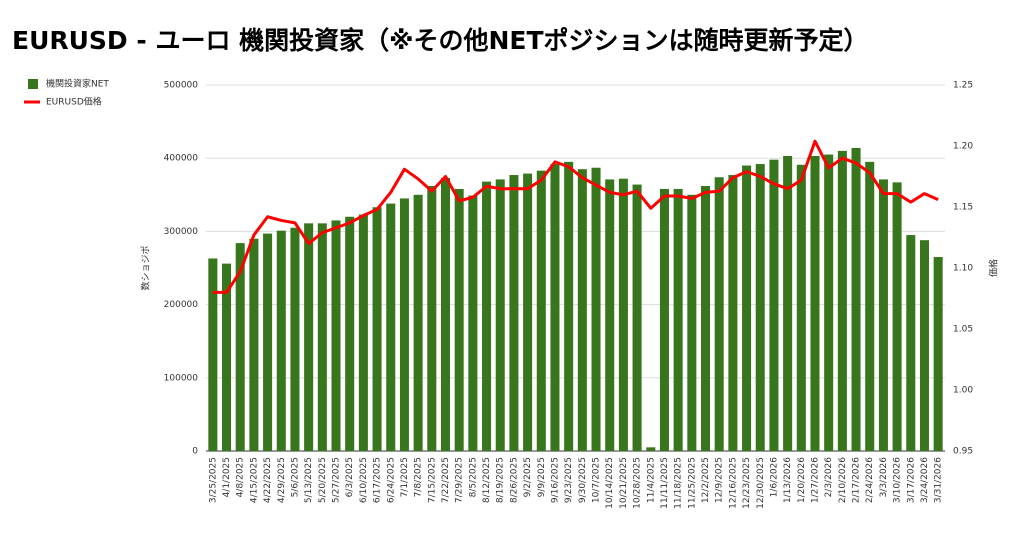 This screenshot has height=533, width=1024. What do you see at coordinates (963, 269) in the screenshot?
I see `y2-tick-label: 1.10` at bounding box center [963, 269].